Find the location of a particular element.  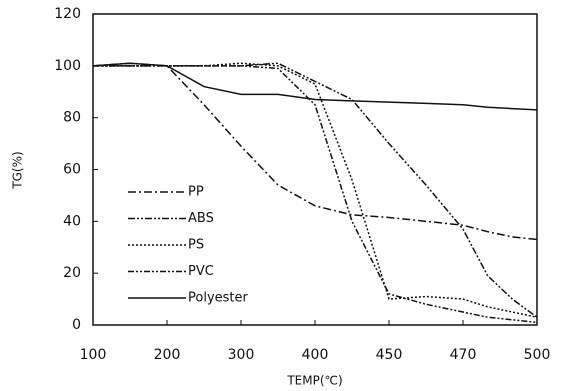

x-axis-title: TEMP(℃) is located at coordinates (314, 381).